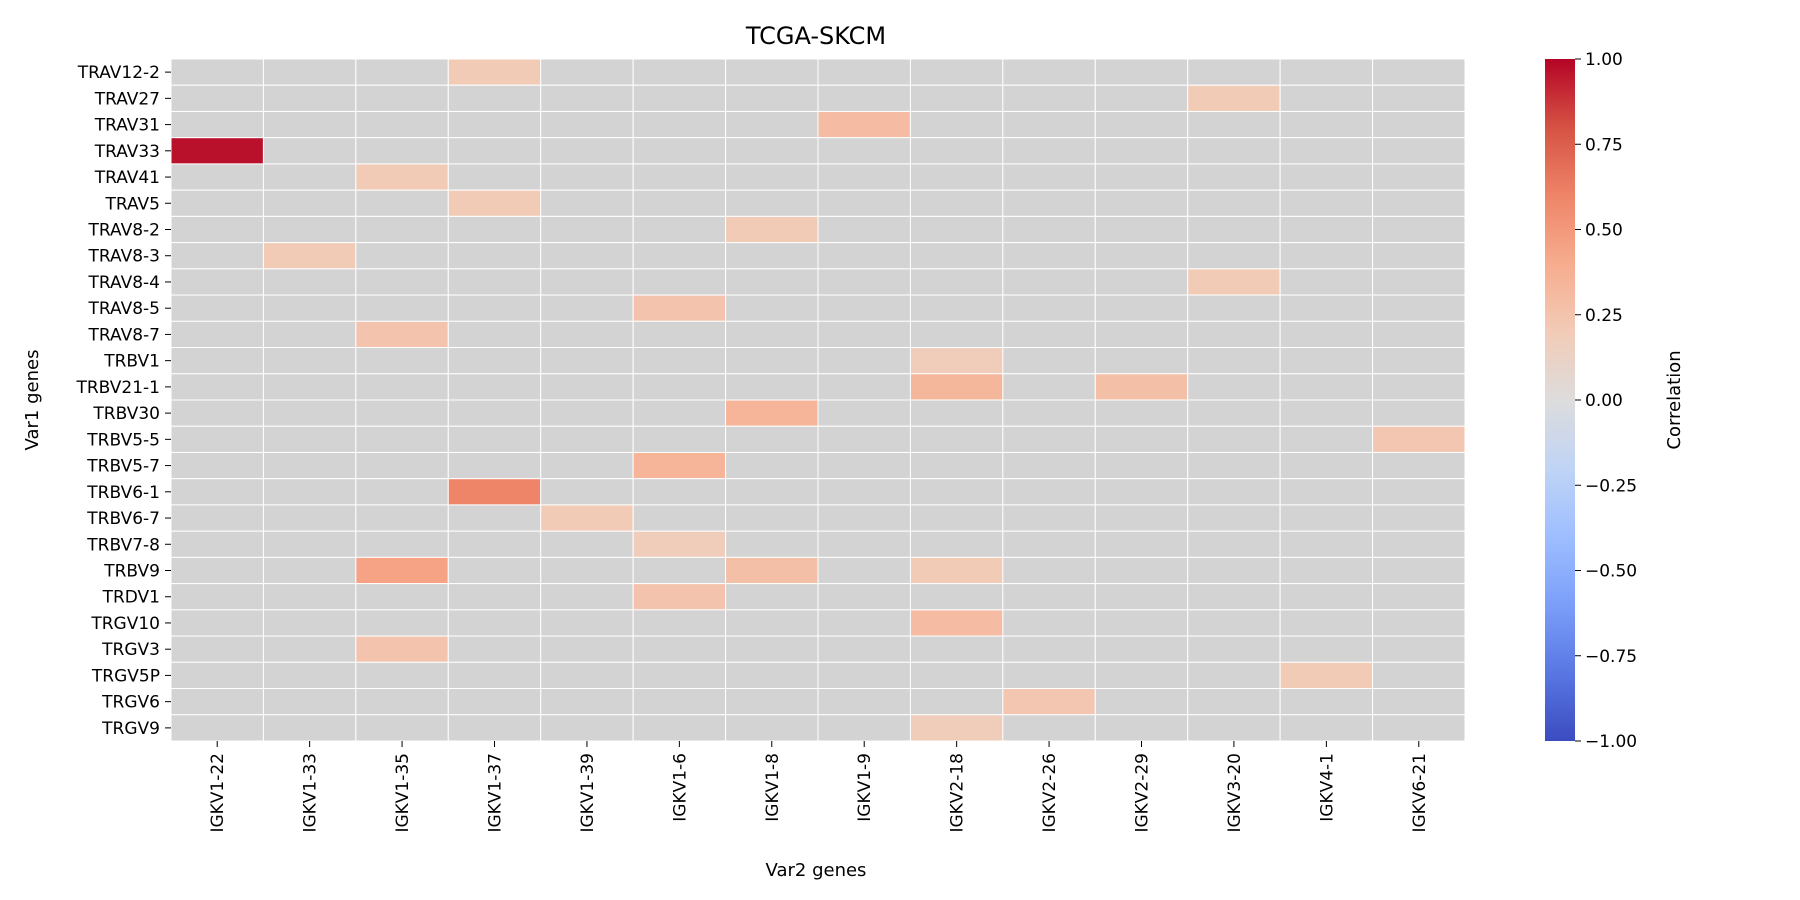  What do you see at coordinates (127, 126) in the screenshot?
I see `y-tick-label: TRAV31` at bounding box center [127, 126].